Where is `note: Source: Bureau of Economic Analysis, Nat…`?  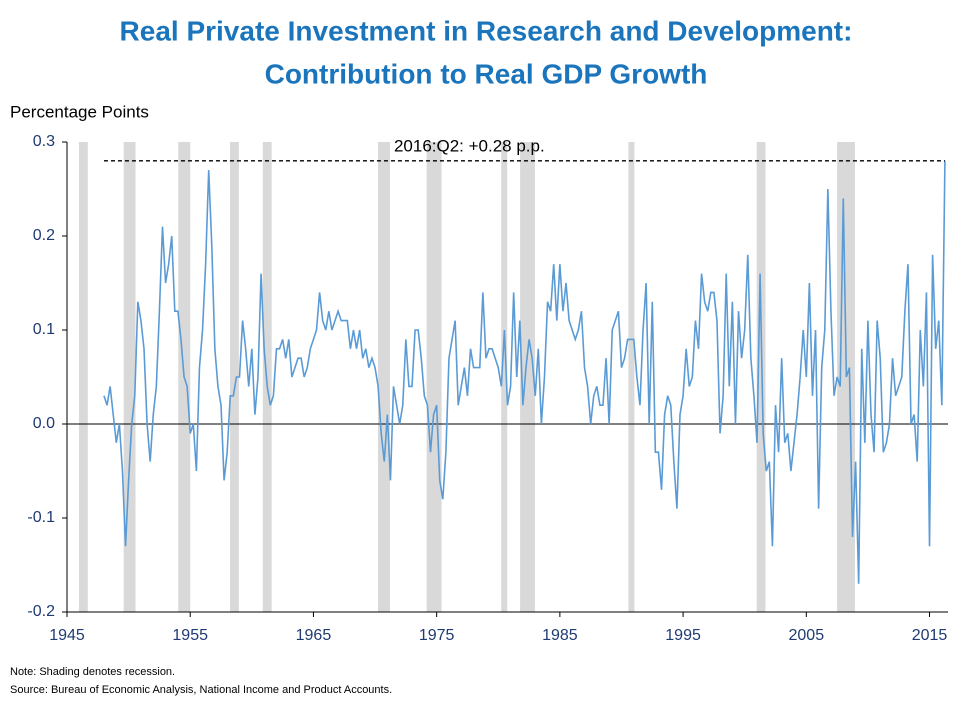
note: Source: Bureau of Economic Analysis, Nat… is located at coordinates (201, 690).